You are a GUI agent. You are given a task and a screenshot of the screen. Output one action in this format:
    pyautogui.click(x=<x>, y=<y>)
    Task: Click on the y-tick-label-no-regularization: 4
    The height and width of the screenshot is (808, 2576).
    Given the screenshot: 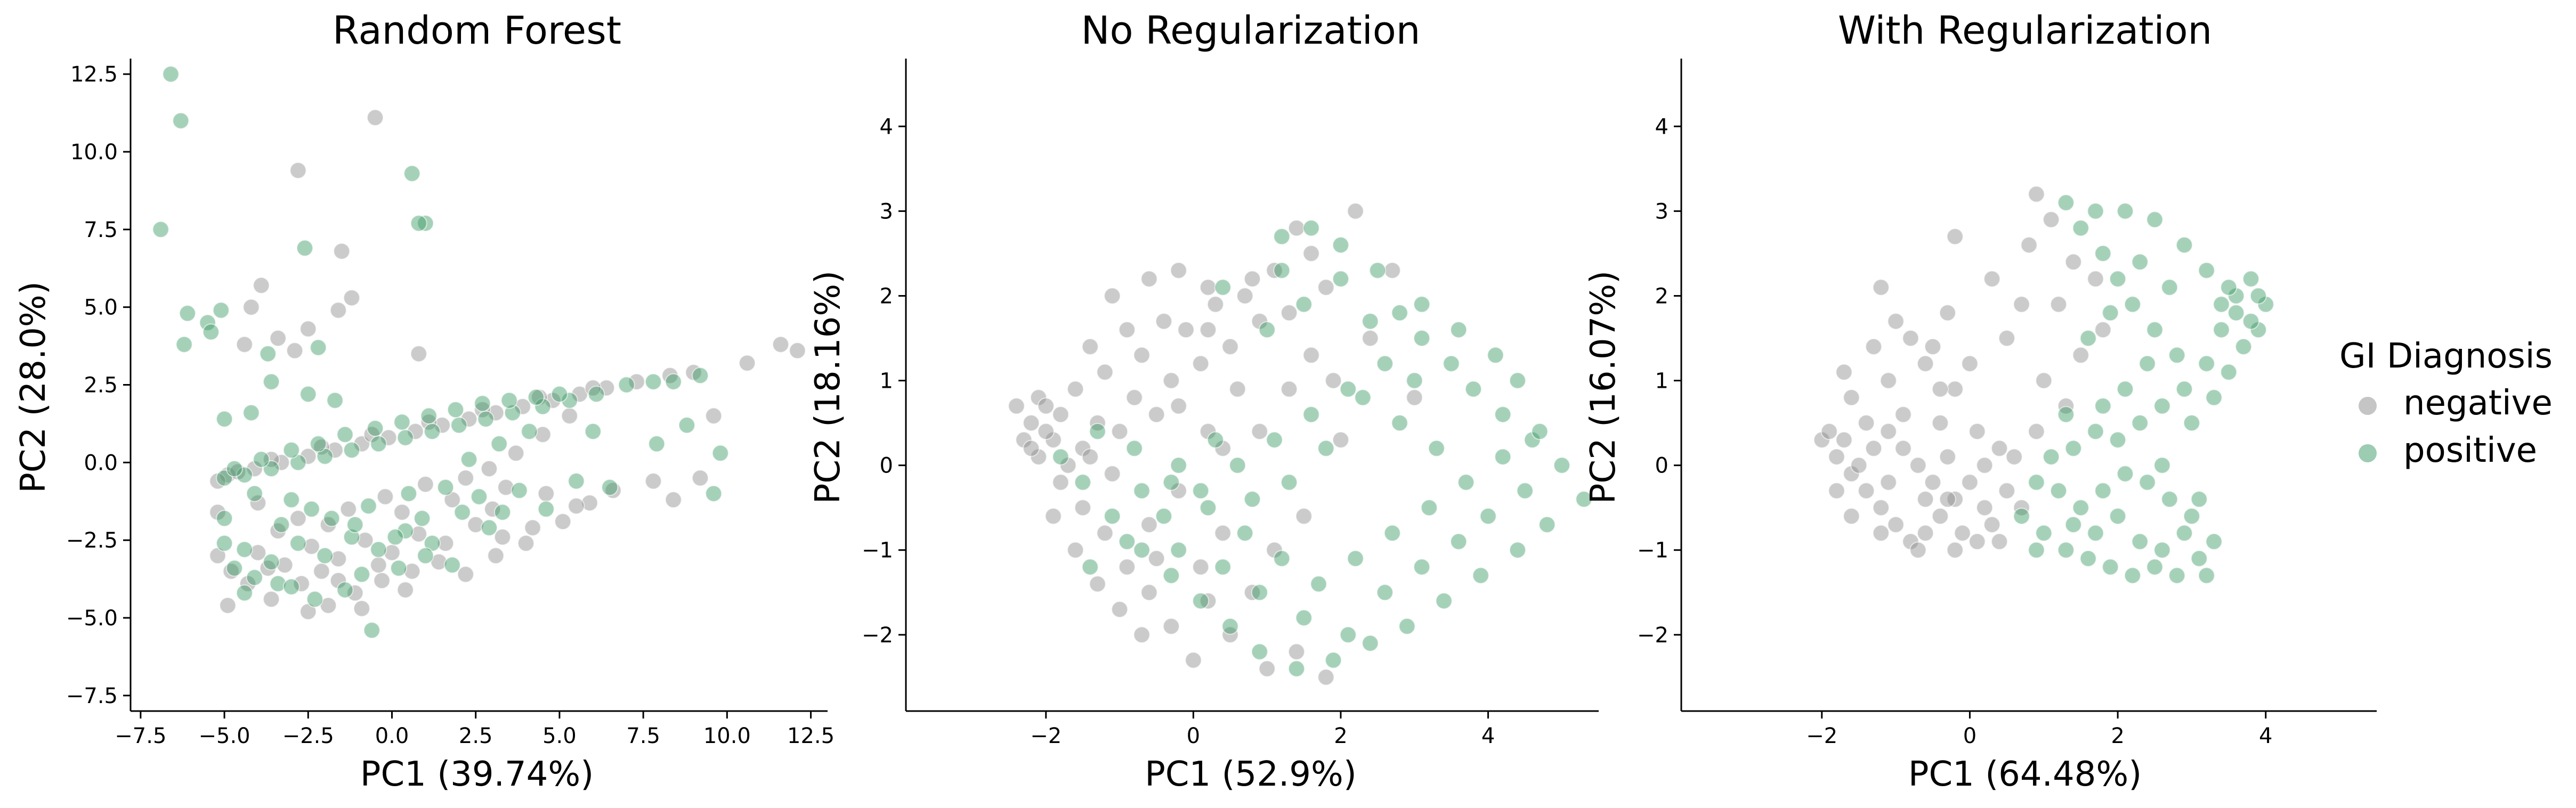 What is the action you would take?
    pyautogui.click(x=887, y=127)
    